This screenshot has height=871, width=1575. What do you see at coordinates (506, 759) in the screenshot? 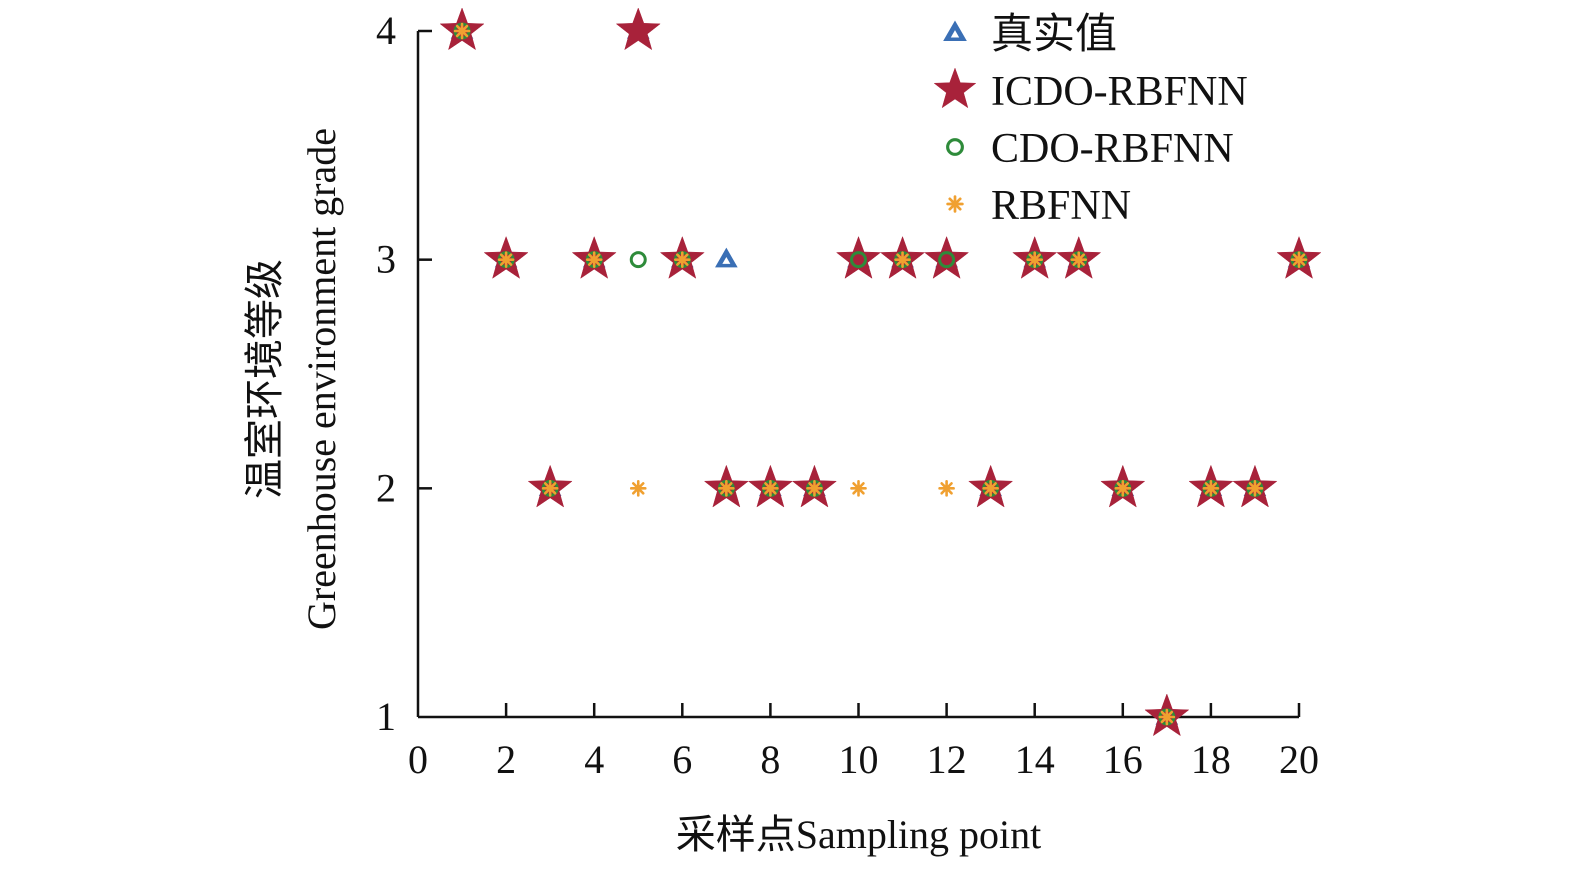
I see `x-tick-label: 2` at bounding box center [506, 759].